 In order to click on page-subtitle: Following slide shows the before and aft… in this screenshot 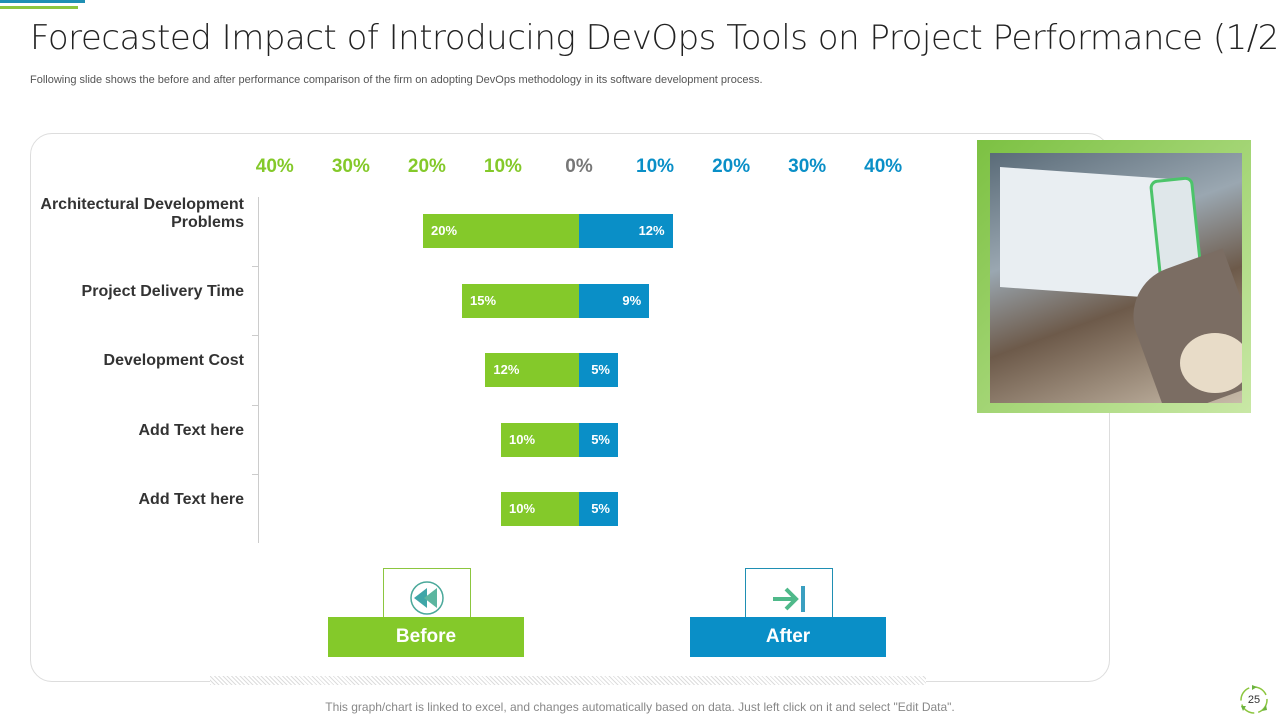, I will do `click(396, 80)`.